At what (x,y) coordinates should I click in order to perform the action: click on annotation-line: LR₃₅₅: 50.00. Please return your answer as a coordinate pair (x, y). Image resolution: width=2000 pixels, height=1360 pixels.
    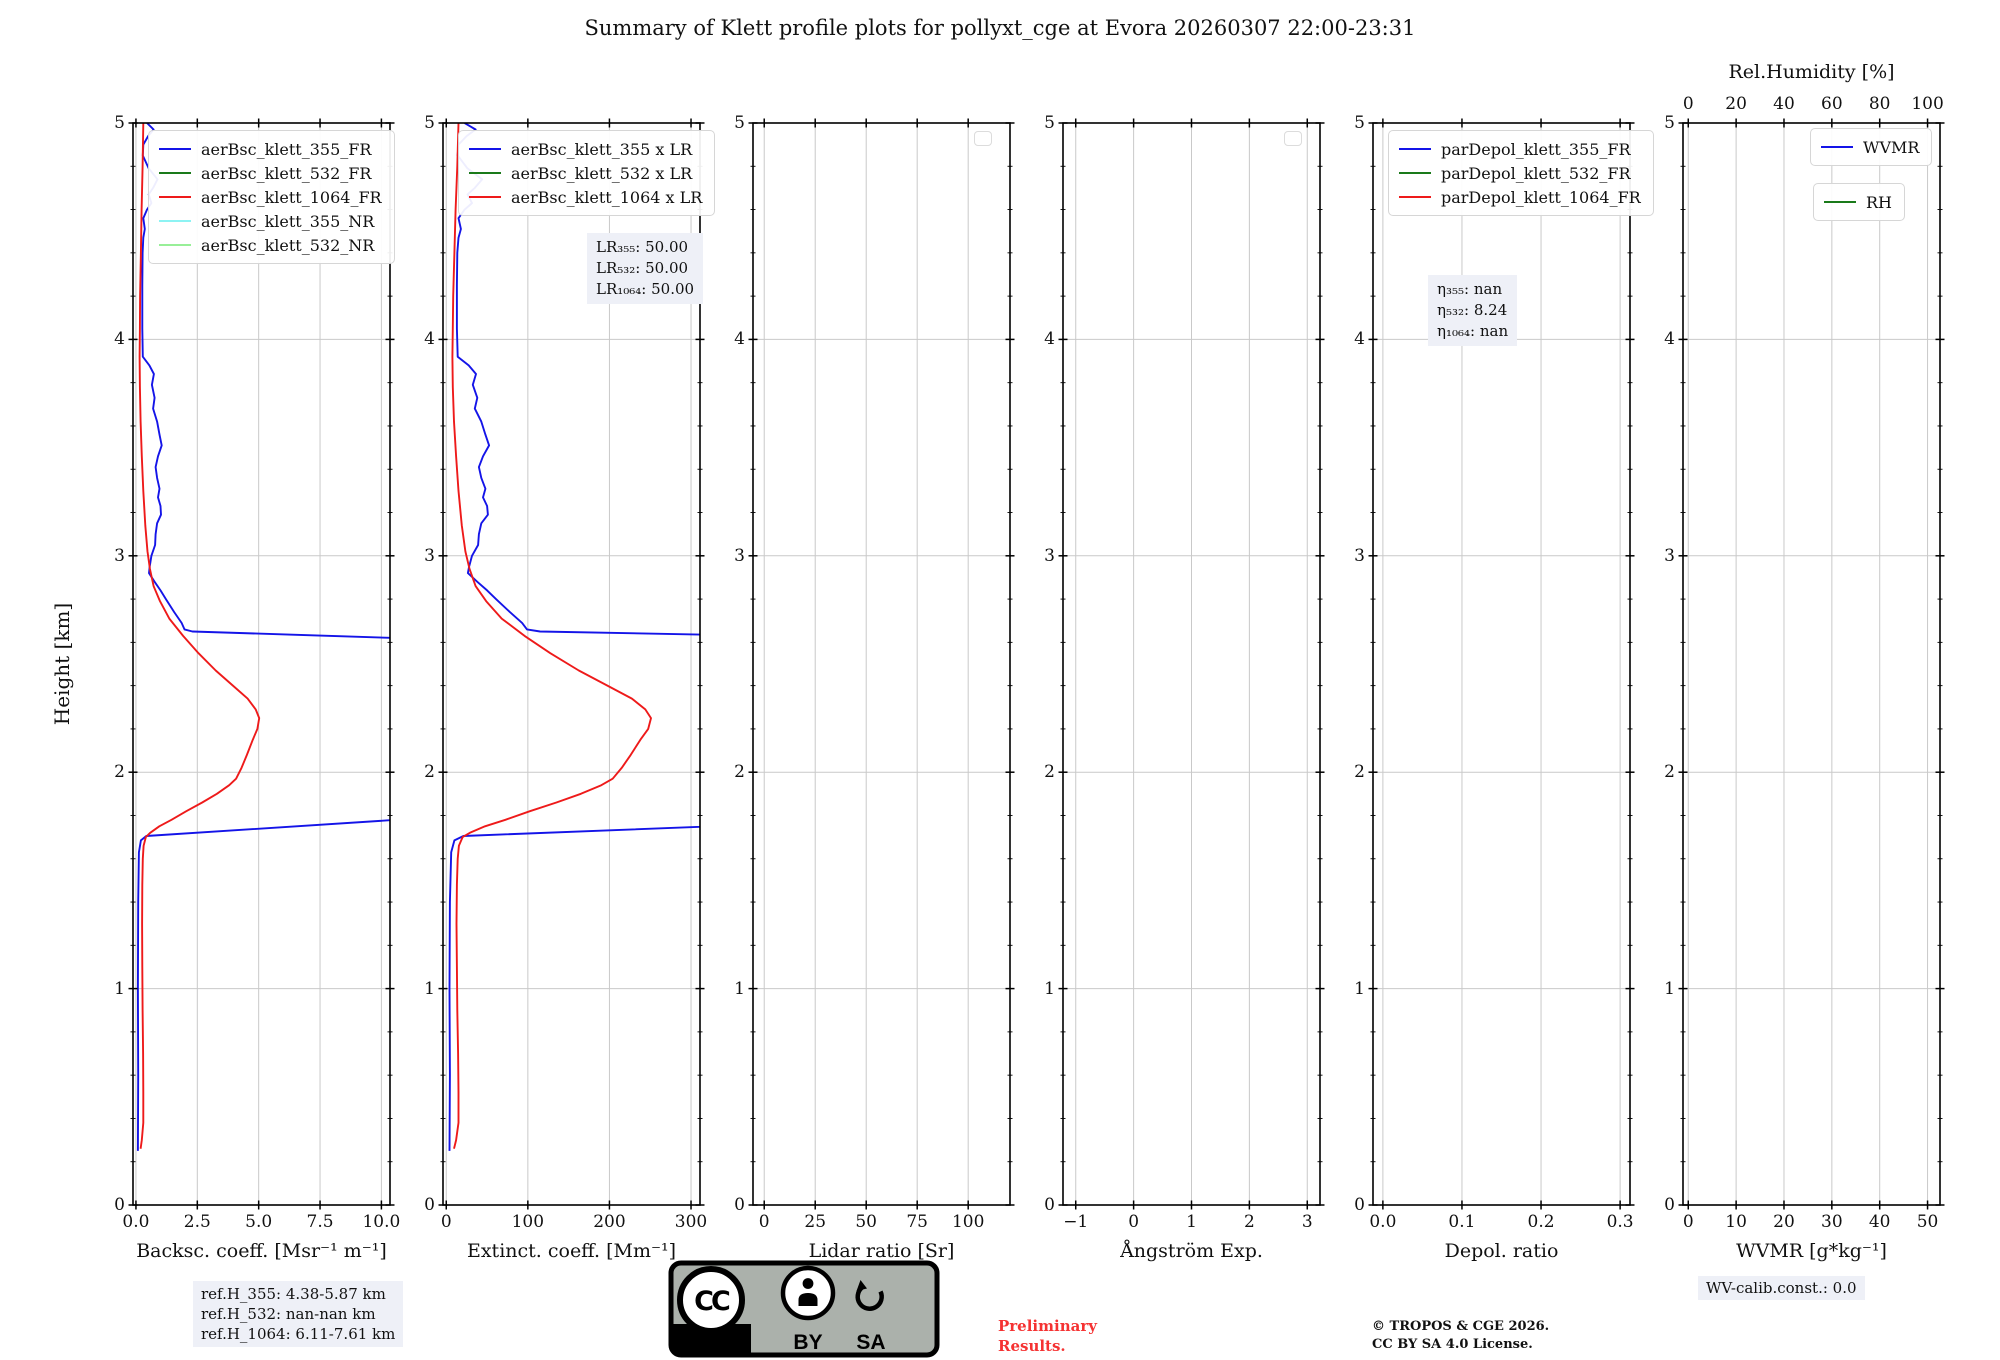
    Looking at the image, I should click on (642, 247).